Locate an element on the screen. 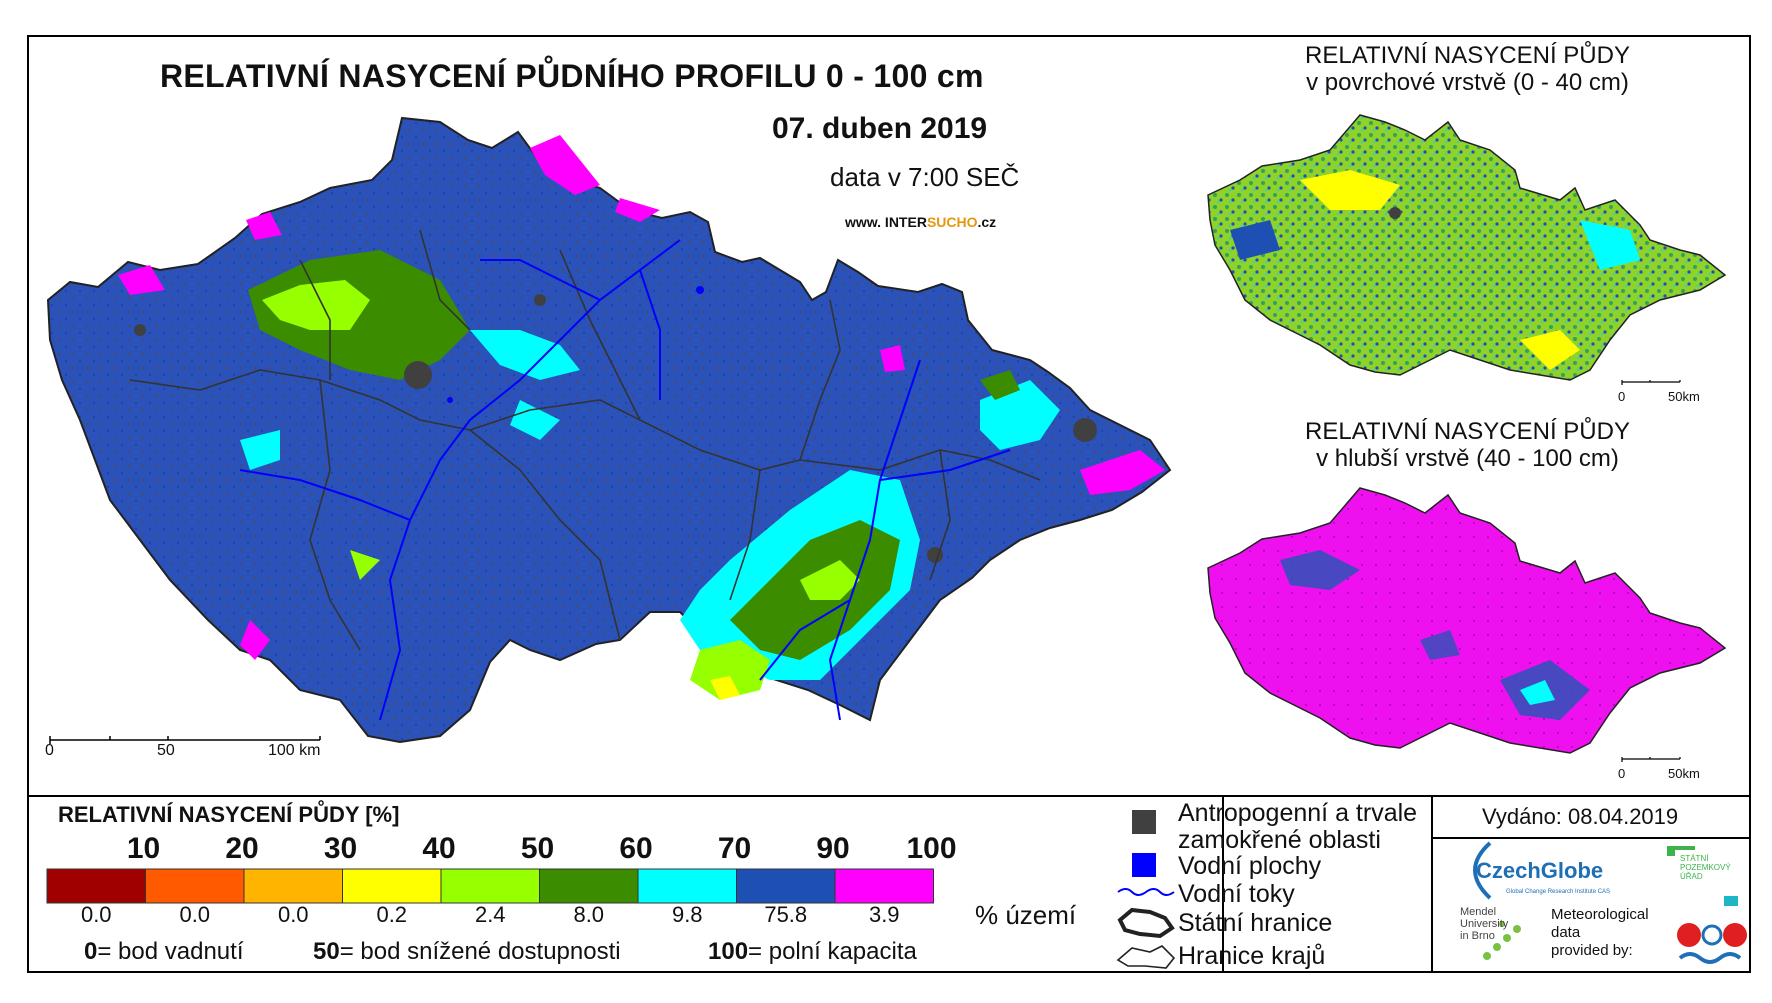 This screenshot has width=1772, height=1003. spu-logo-text: STÁTNÍ POZEMKOVÝ ÚŘAD is located at coordinates (1705, 867).